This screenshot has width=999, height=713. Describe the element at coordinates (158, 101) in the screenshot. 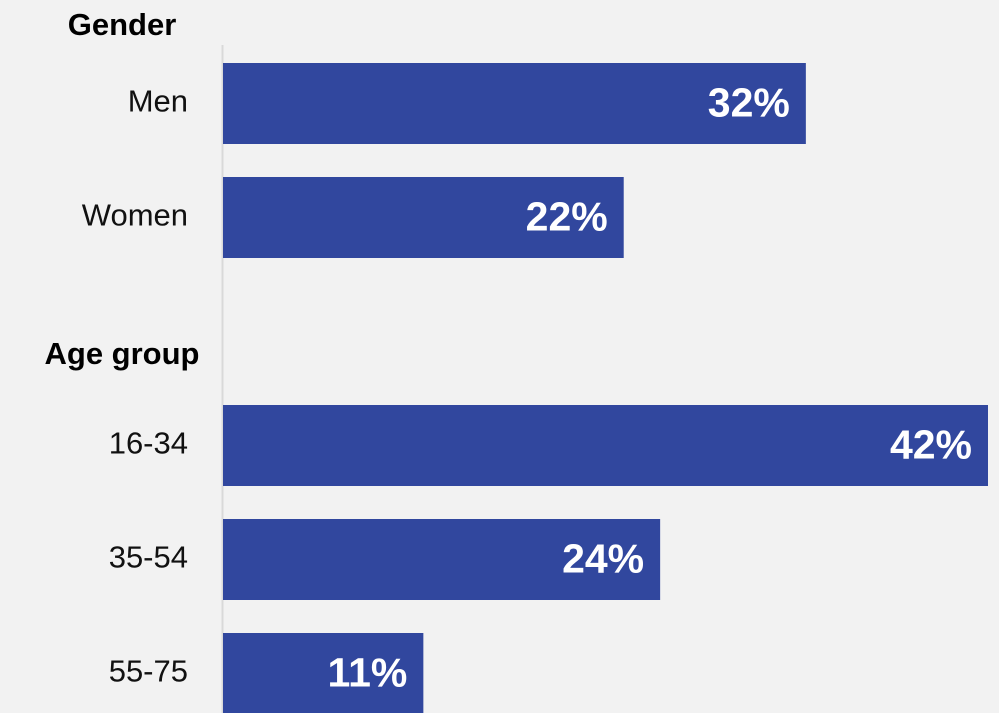

I see `category-label: Men` at that location.